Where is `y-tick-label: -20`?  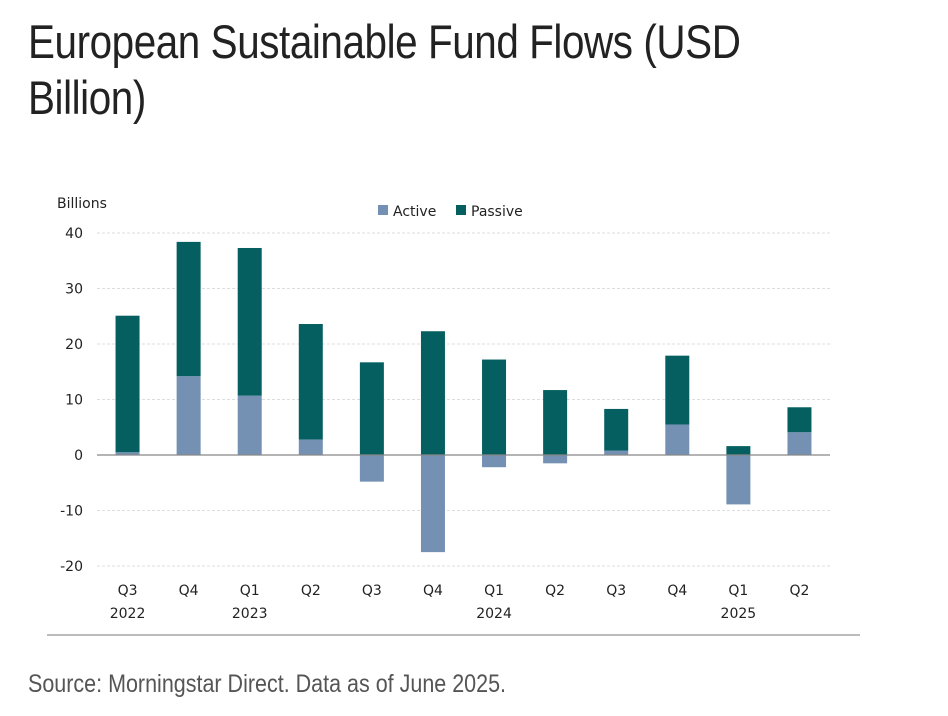
y-tick-label: -20 is located at coordinates (71, 567).